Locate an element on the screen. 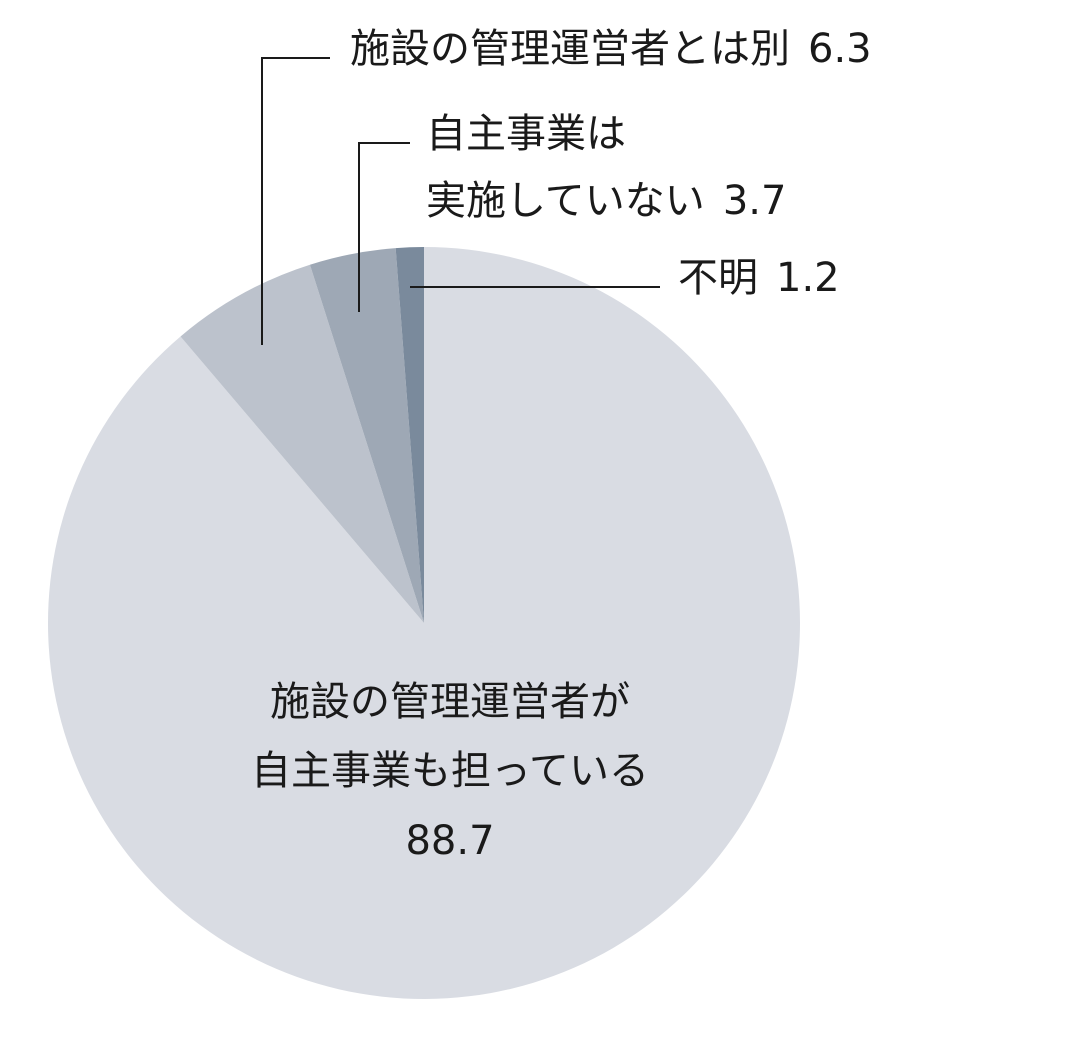 The height and width of the screenshot is (1047, 1074). slice-label: 施設の管理運営者が is located at coordinates (450, 702).